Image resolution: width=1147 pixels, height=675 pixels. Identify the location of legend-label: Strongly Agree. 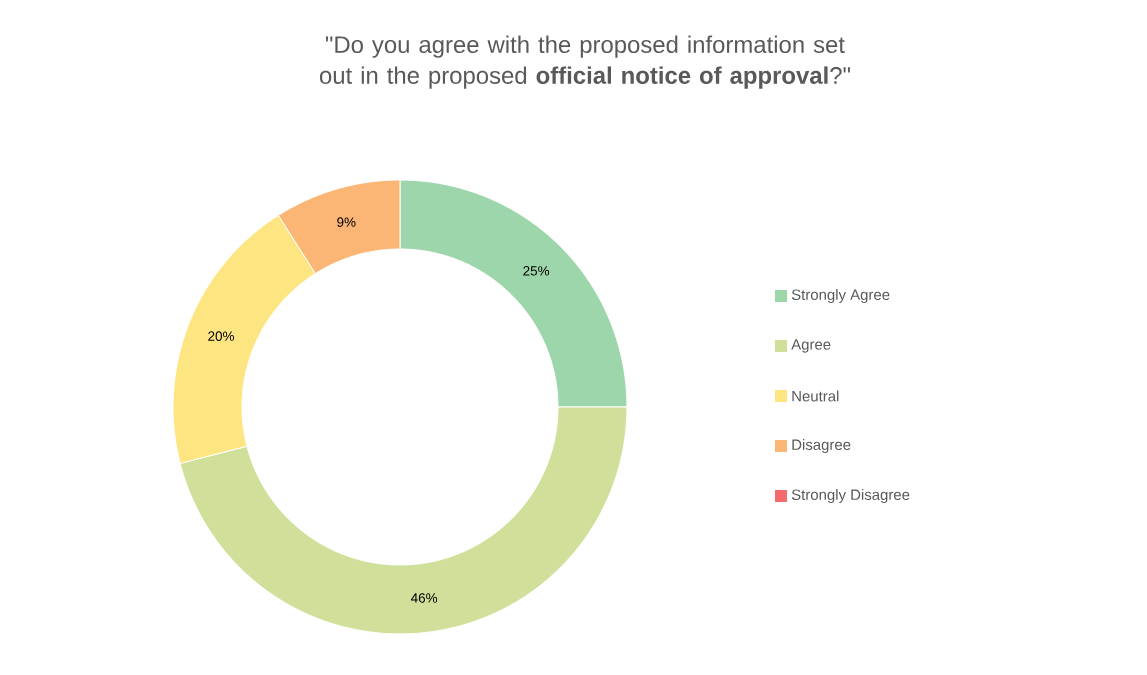
(840, 296).